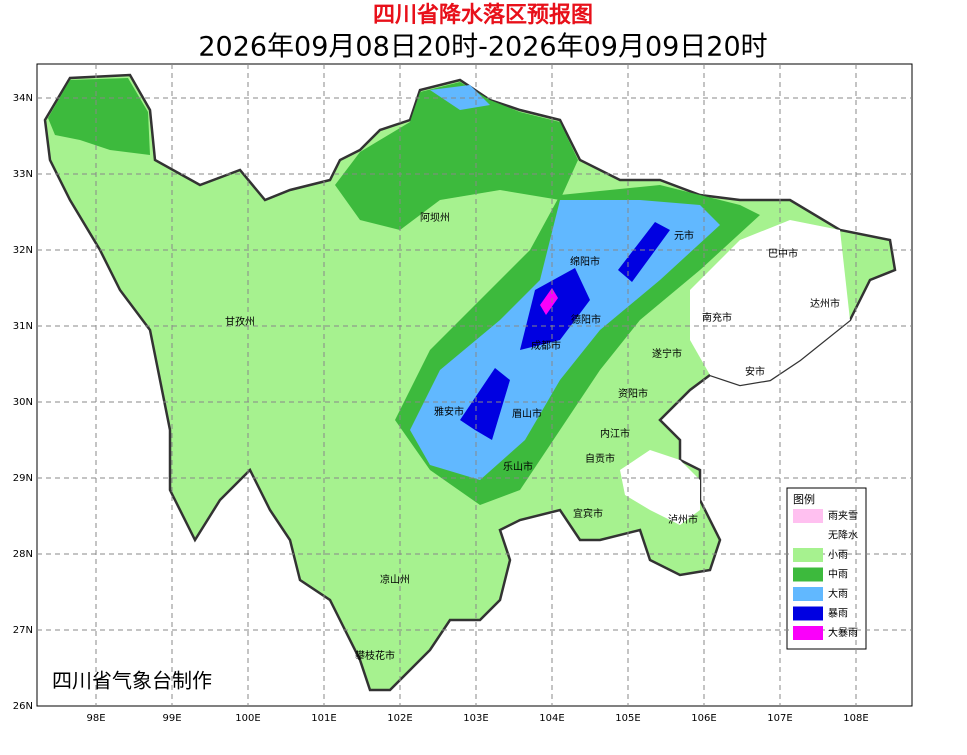 The image size is (967, 755). Describe the element at coordinates (838, 555) in the screenshot. I see `legend-label: 小雨` at that location.